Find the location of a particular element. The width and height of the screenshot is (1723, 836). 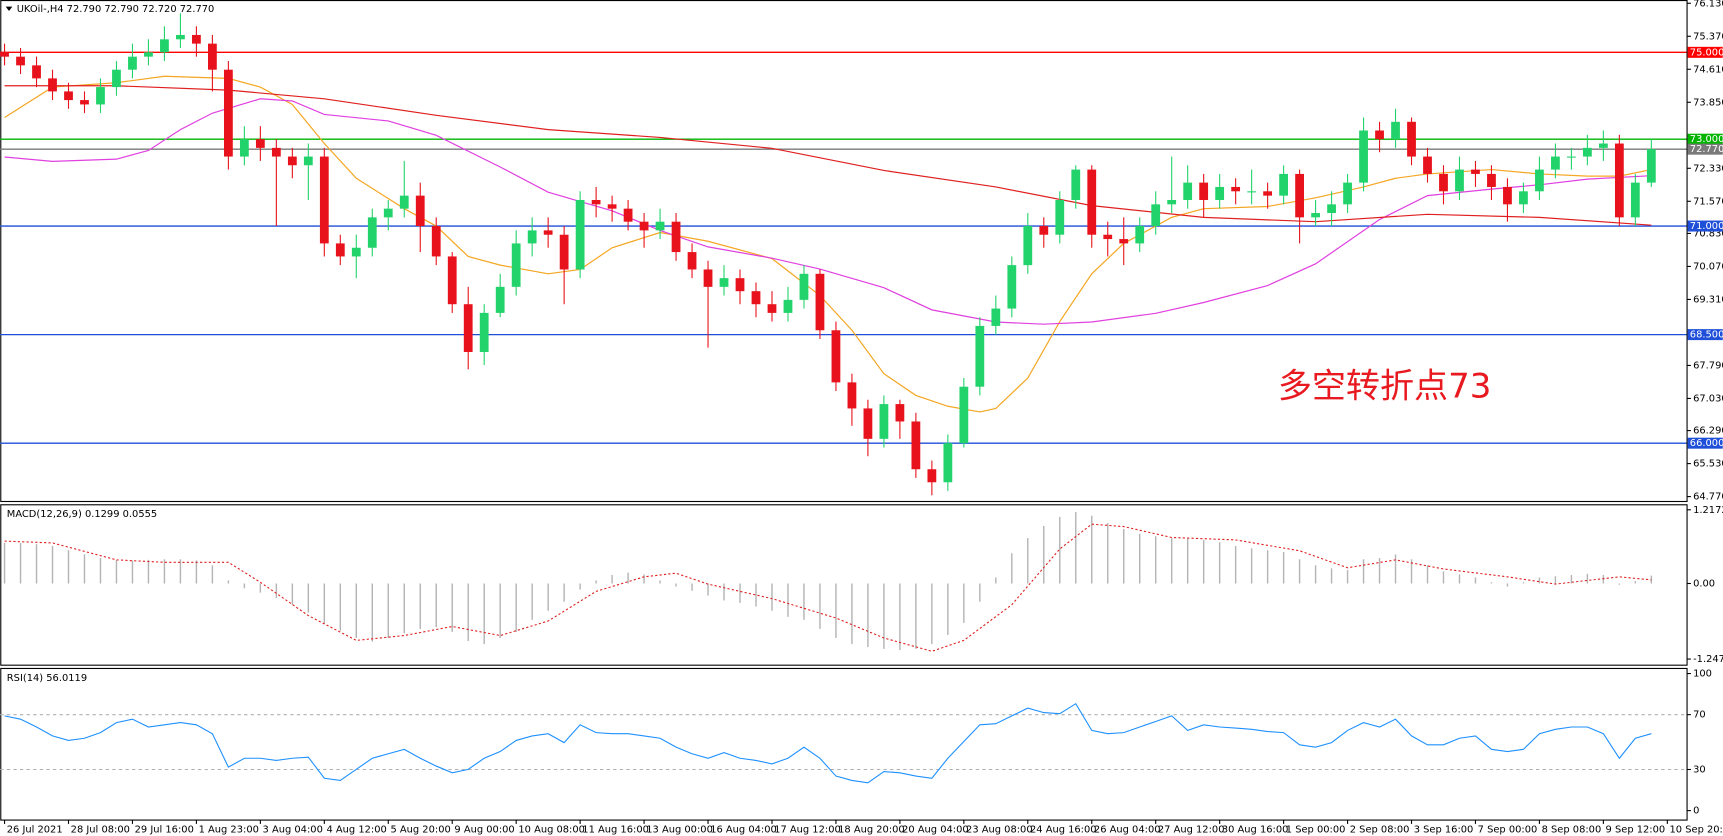

x-tick-label: 1 Aug 23:00 is located at coordinates (229, 829).